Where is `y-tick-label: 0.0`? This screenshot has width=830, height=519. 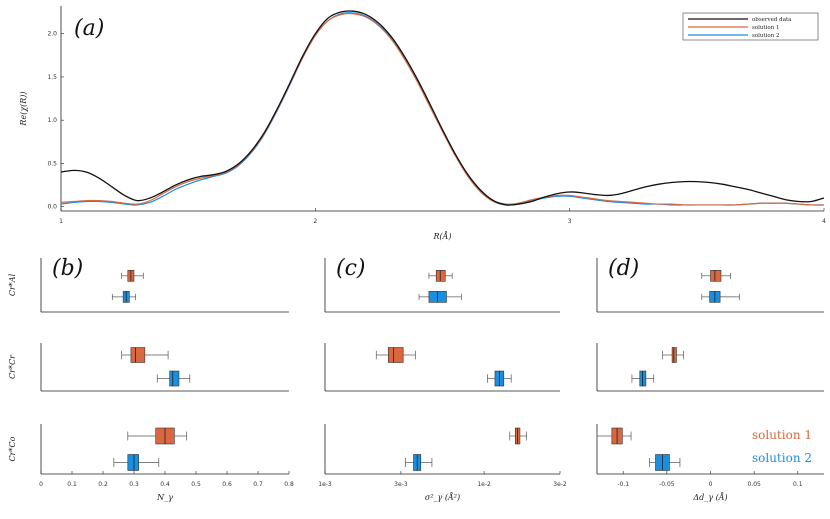
y-tick-label: 0.0 is located at coordinates (52, 207).